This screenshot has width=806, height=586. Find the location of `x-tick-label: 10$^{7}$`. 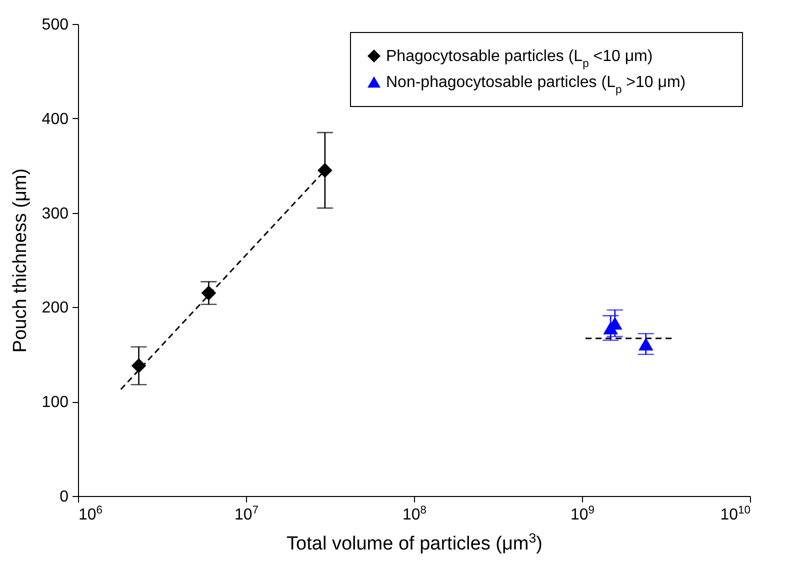

x-tick-label: 10$^{7}$ is located at coordinates (246, 514).